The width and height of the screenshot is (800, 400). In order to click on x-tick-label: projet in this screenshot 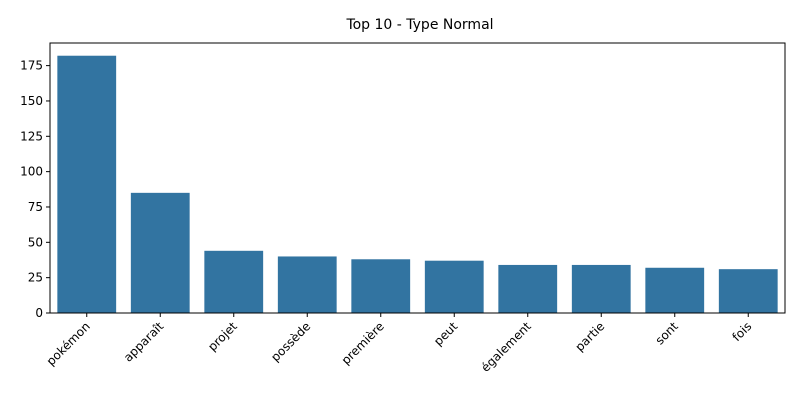, I will do `click(222, 336)`.